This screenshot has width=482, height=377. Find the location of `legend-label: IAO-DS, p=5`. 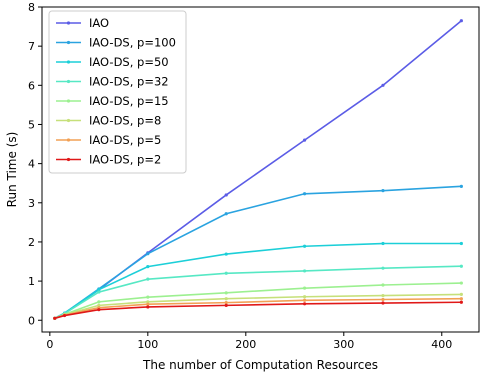

legend-label: IAO-DS, p=5 is located at coordinates (125, 140).